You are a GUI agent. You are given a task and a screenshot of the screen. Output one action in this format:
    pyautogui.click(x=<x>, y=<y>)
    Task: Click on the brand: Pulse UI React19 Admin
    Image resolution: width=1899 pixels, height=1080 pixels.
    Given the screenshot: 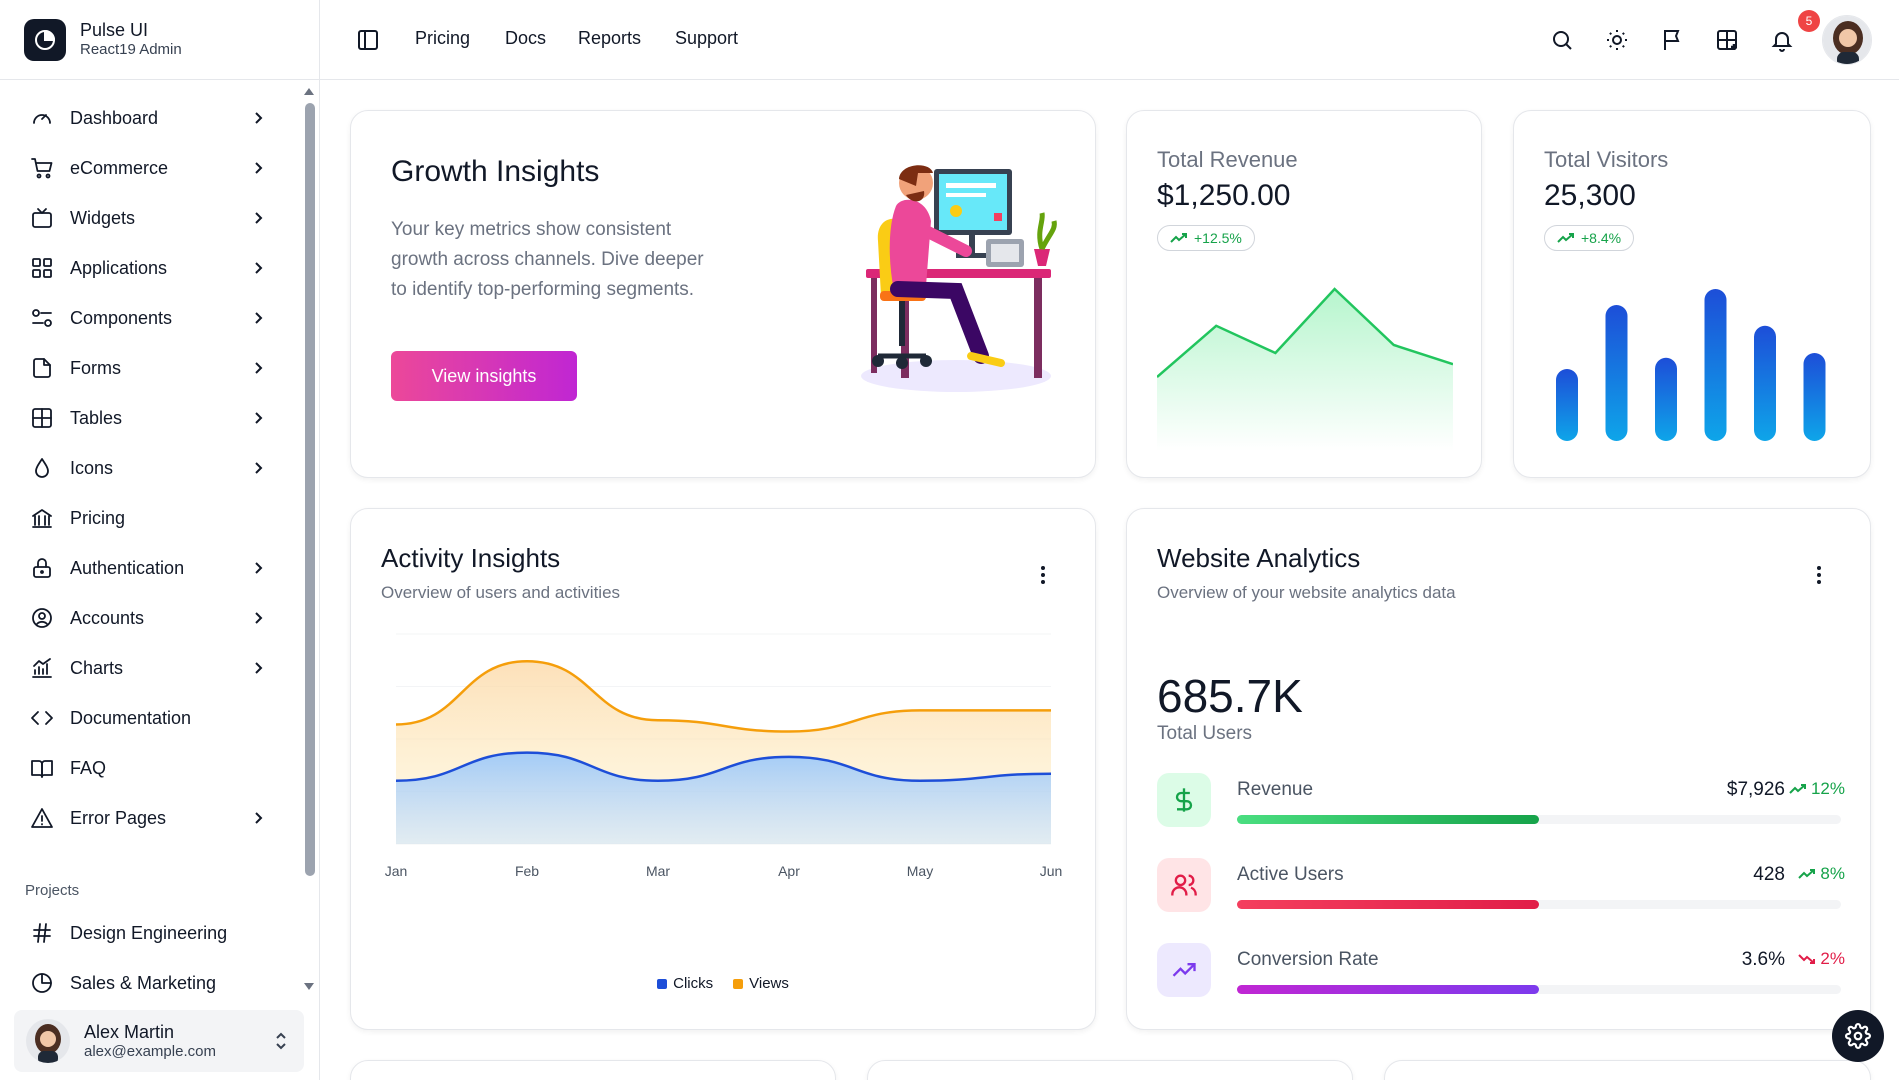 What is the action you would take?
    pyautogui.click(x=159, y=40)
    